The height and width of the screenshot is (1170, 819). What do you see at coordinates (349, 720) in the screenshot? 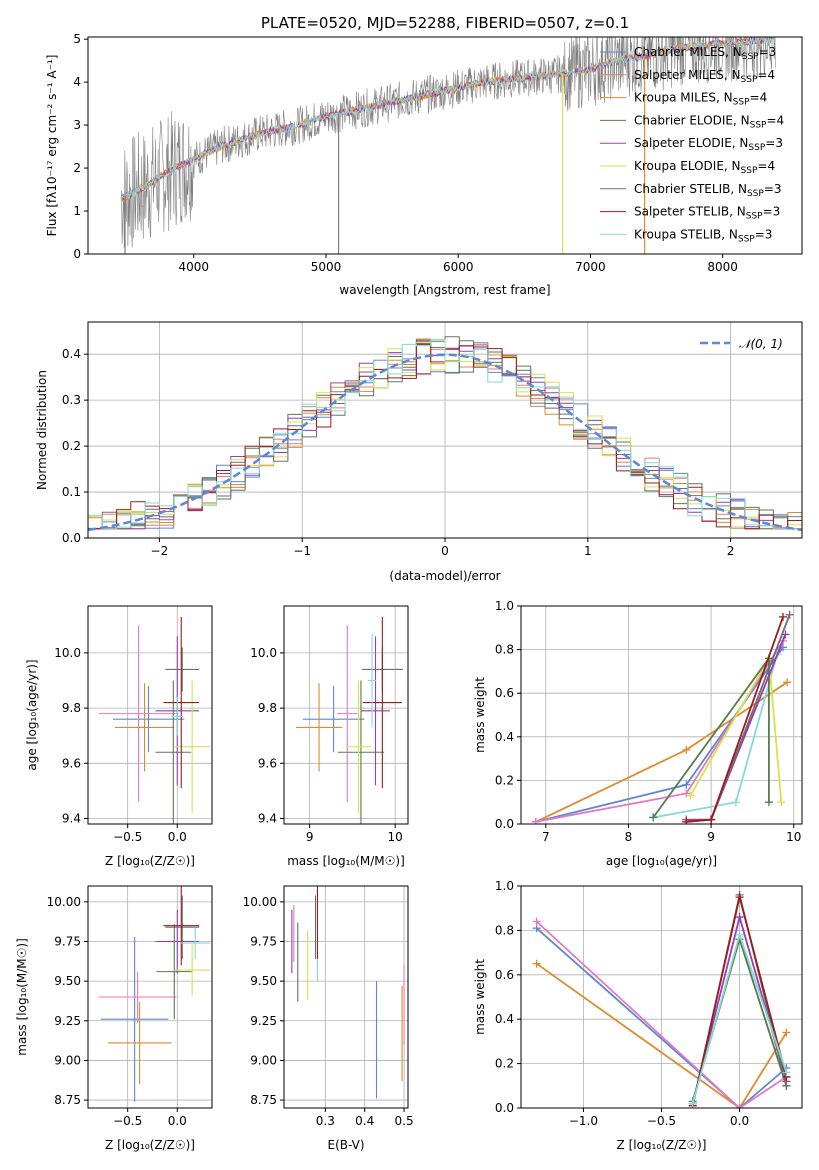
I see `age_vs_mass-points` at bounding box center [349, 720].